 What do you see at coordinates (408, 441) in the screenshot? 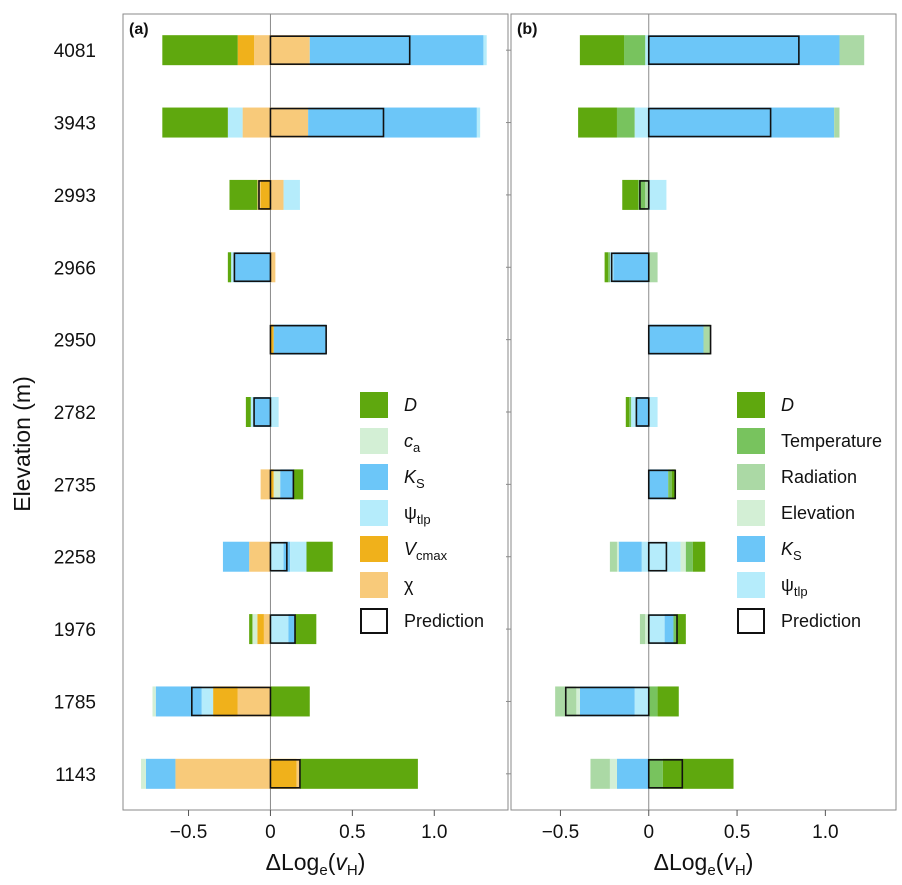
I see `legend-label-main: c` at bounding box center [408, 441].